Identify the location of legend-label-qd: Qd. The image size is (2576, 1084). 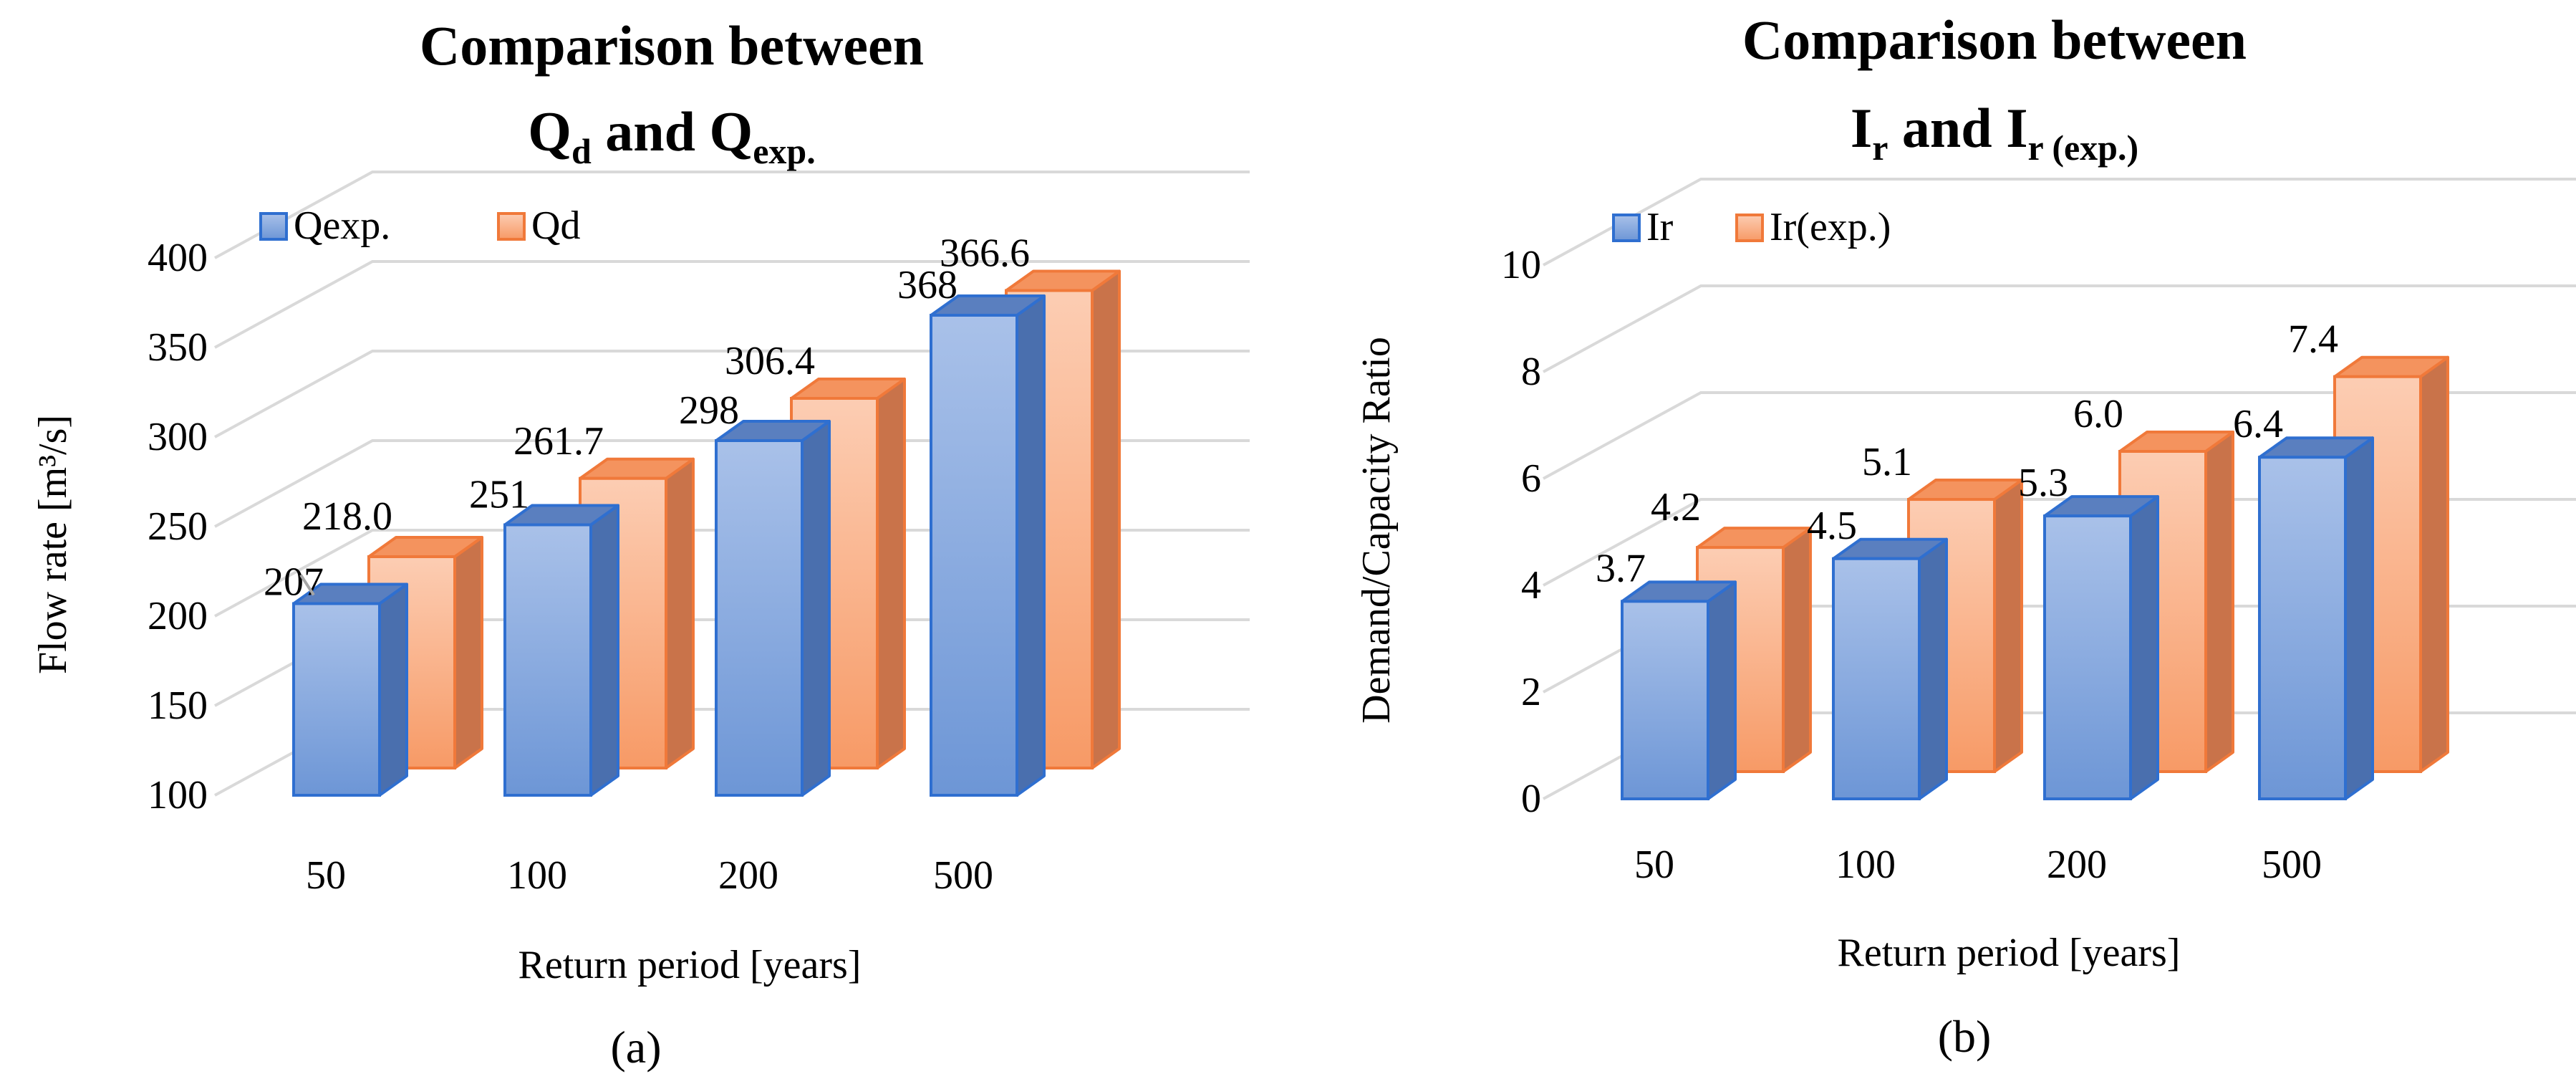
(555, 225).